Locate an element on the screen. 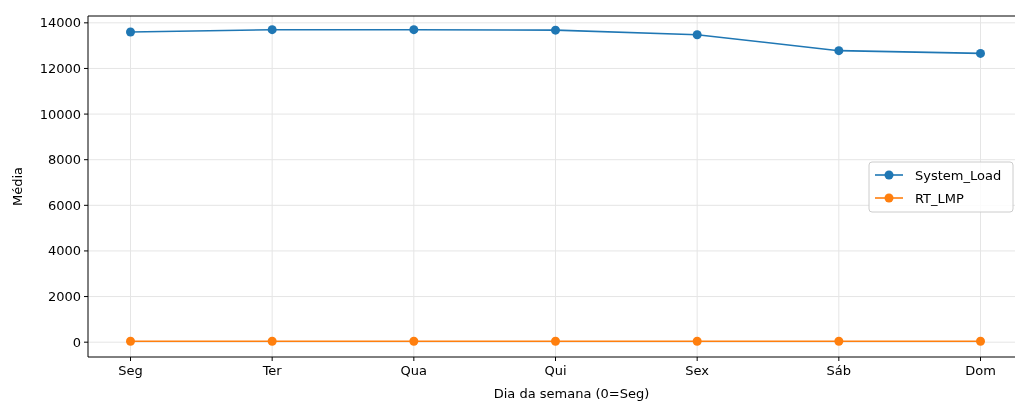 This screenshot has height=401, width=1015. x-tick-label: Sex is located at coordinates (697, 370).